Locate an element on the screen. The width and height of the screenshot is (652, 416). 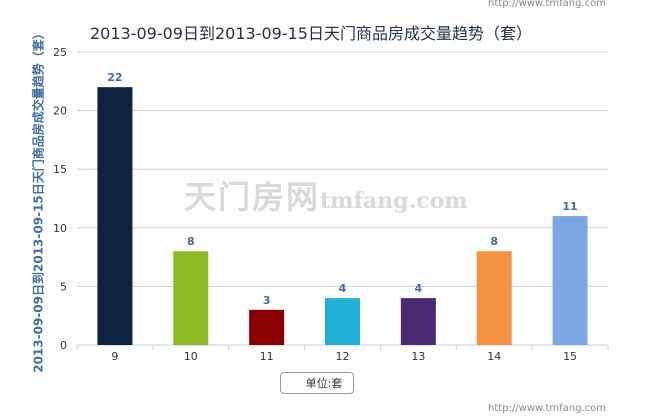
data-label: 3 is located at coordinates (267, 300).